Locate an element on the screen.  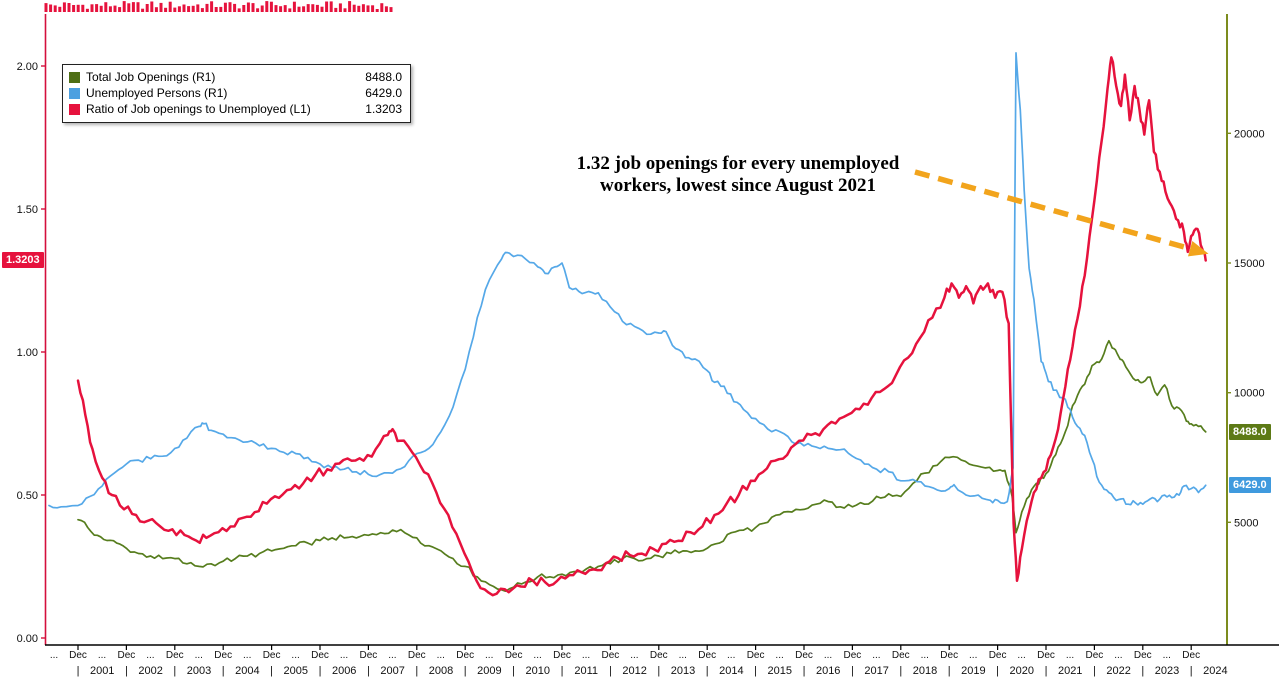
svg-text: 2016 is located at coordinates (828, 671).